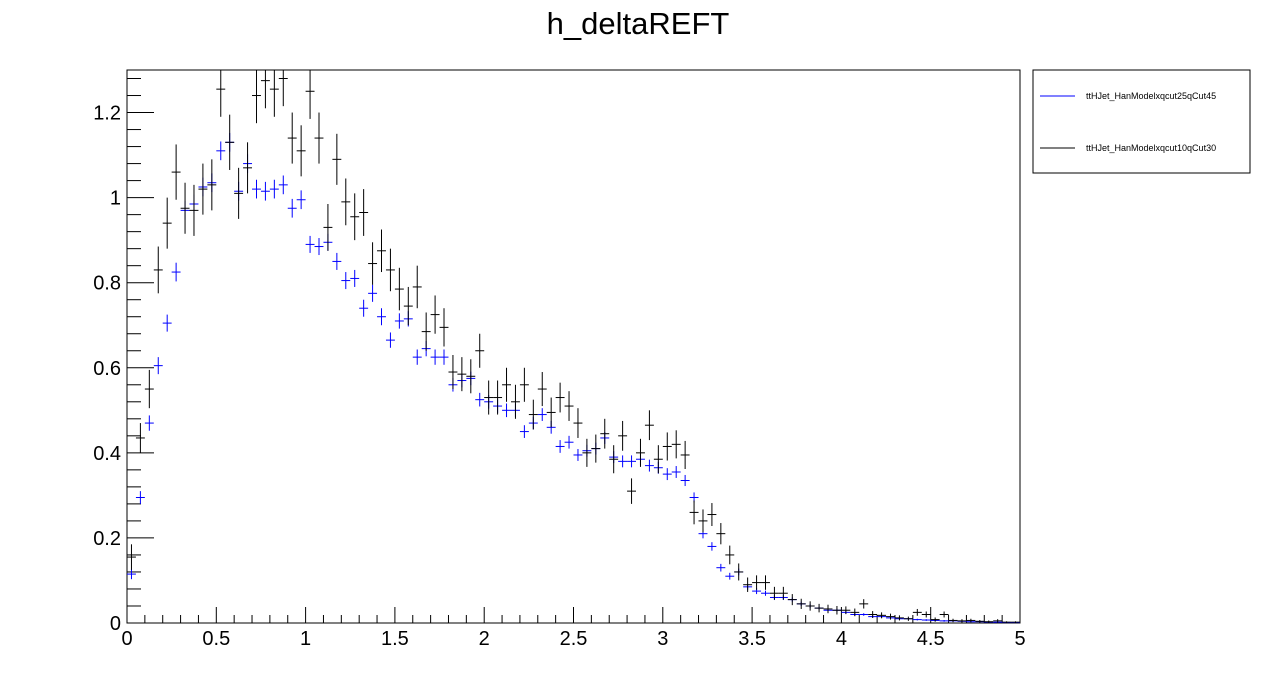 The height and width of the screenshot is (692, 1276). What do you see at coordinates (638, 23) in the screenshot?
I see `chart-title: h_deltaREFT` at bounding box center [638, 23].